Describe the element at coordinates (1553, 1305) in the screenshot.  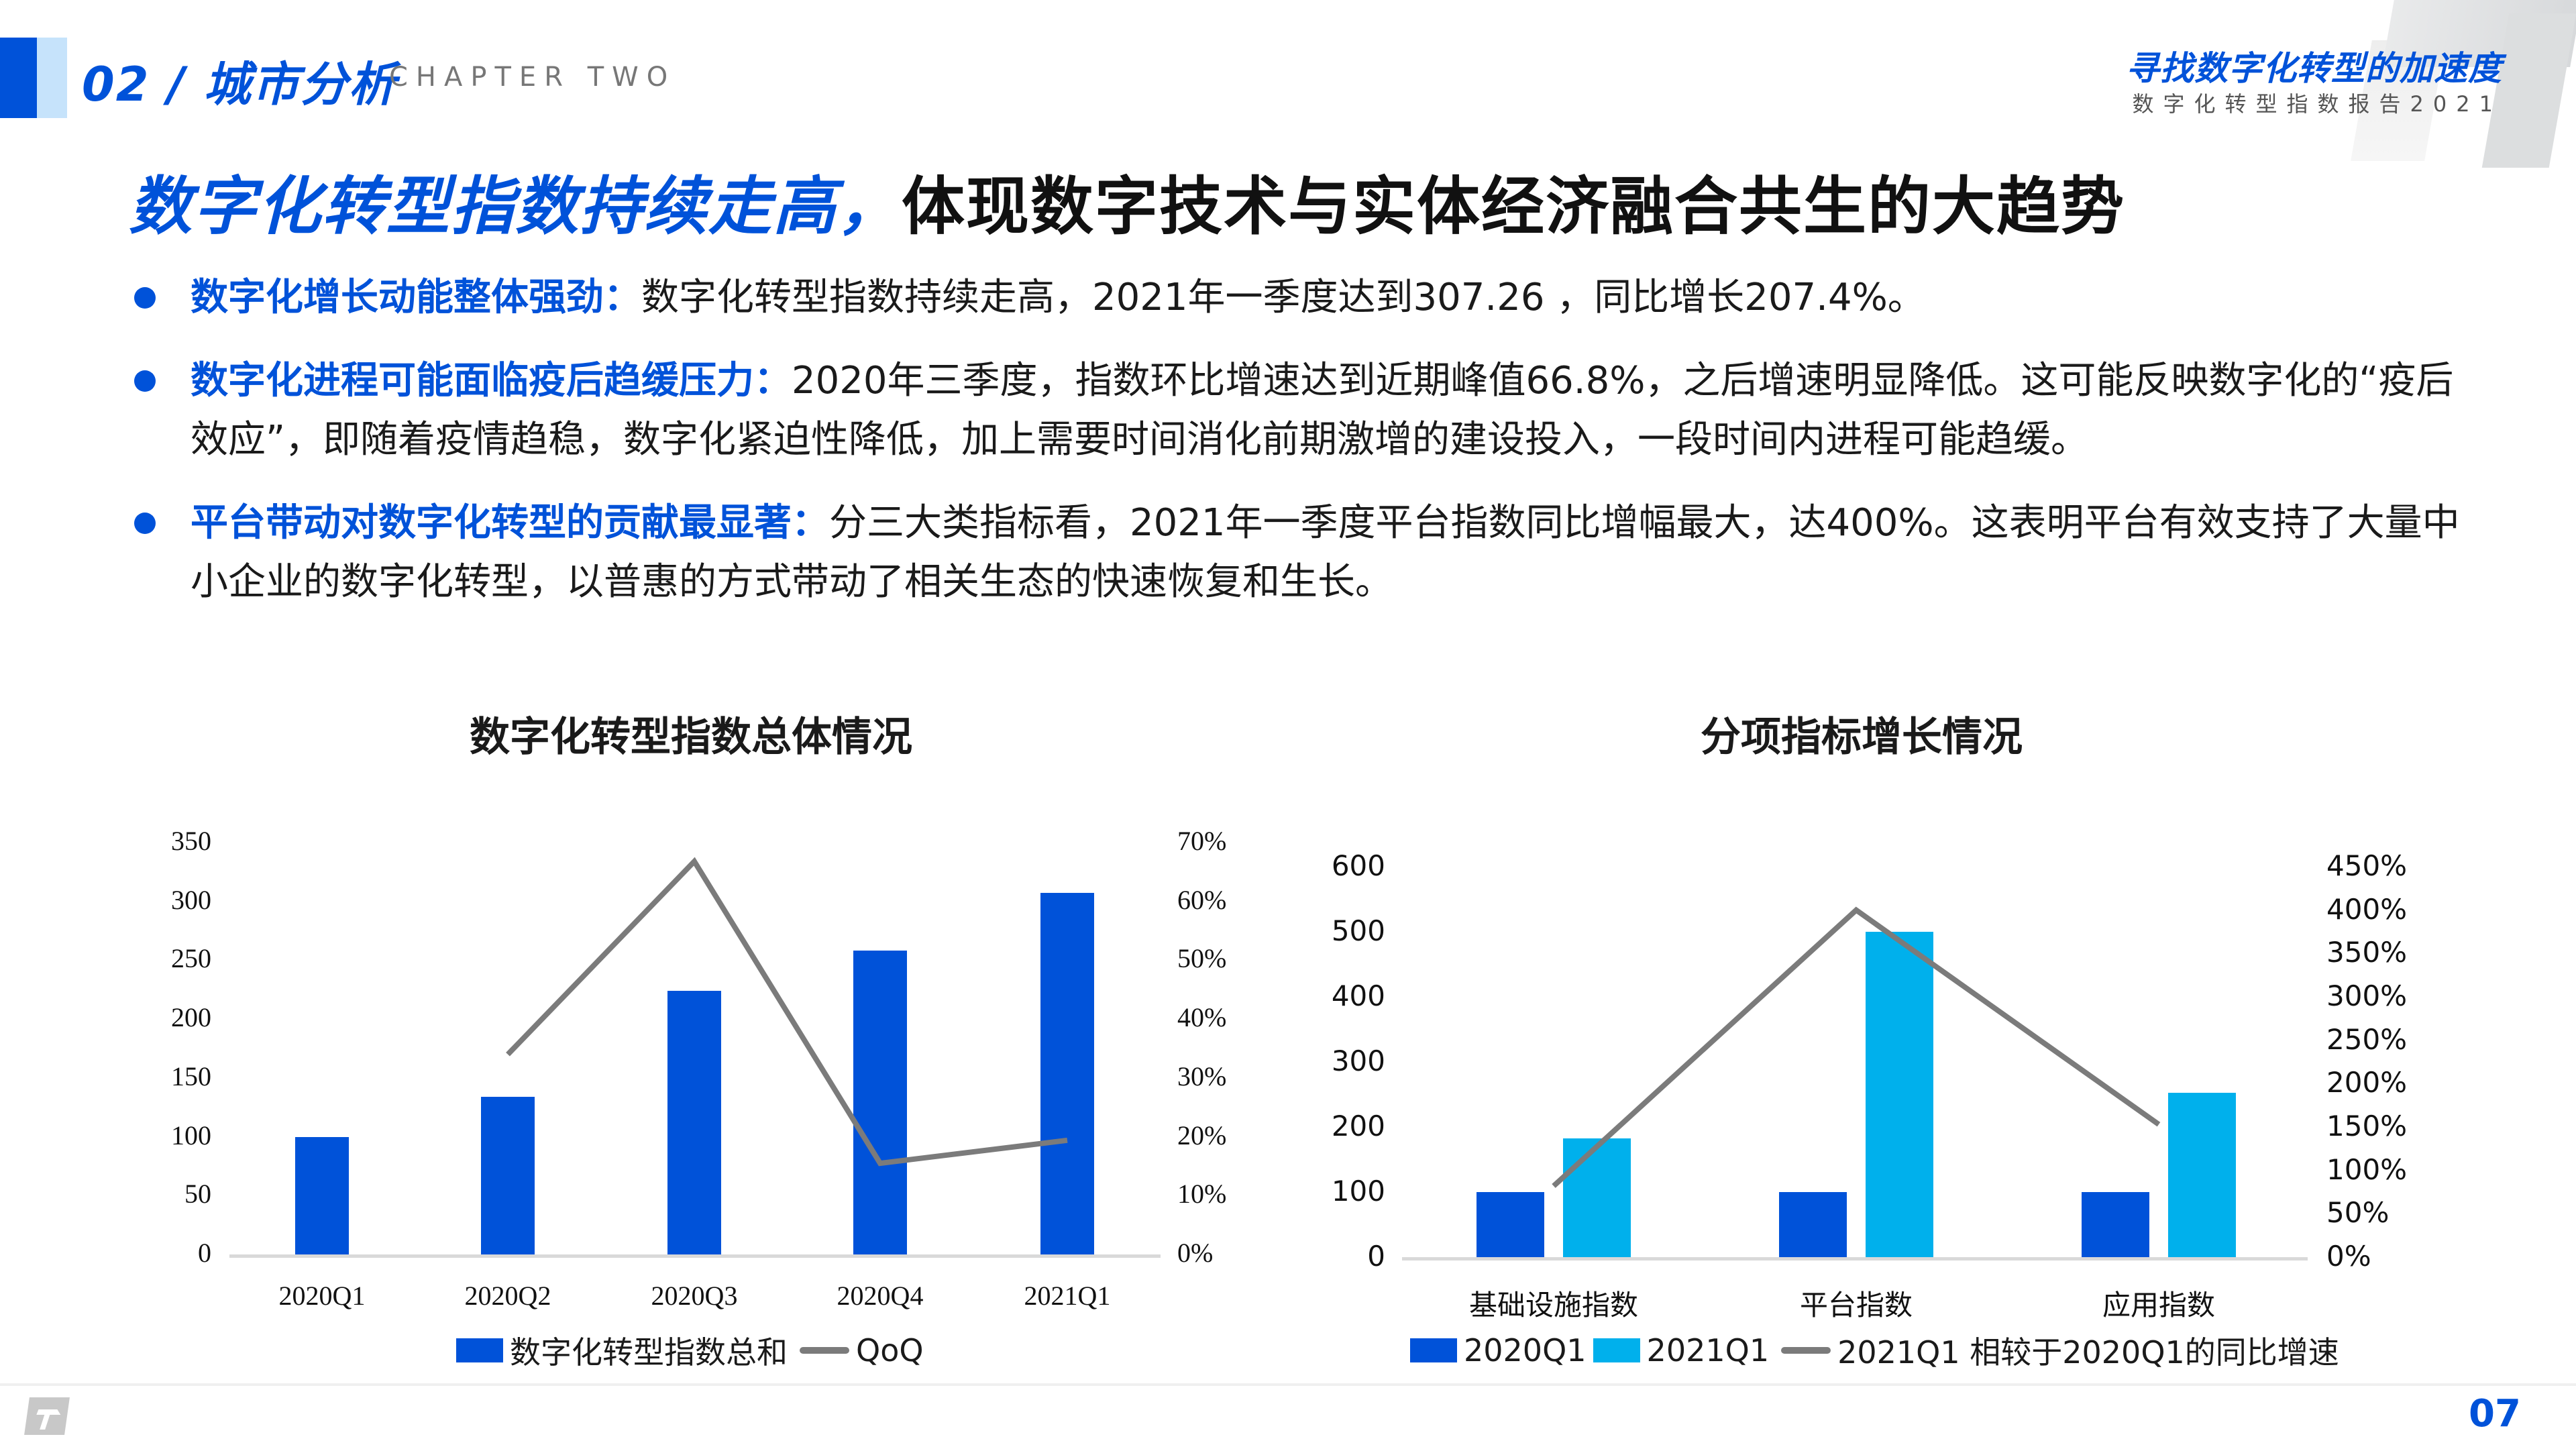
I see `x-axis-category-label: 基础设施指数` at that location.